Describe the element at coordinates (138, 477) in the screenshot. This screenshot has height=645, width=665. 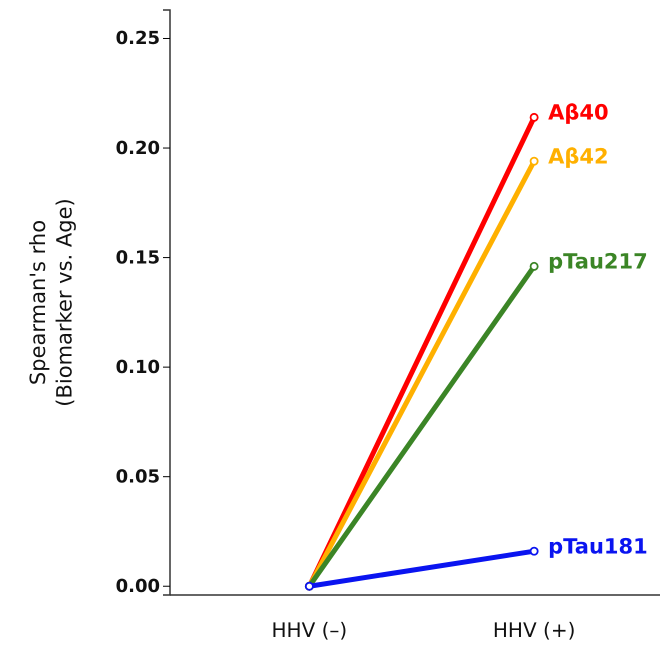
I see `y-tick-label: 0.05` at that location.